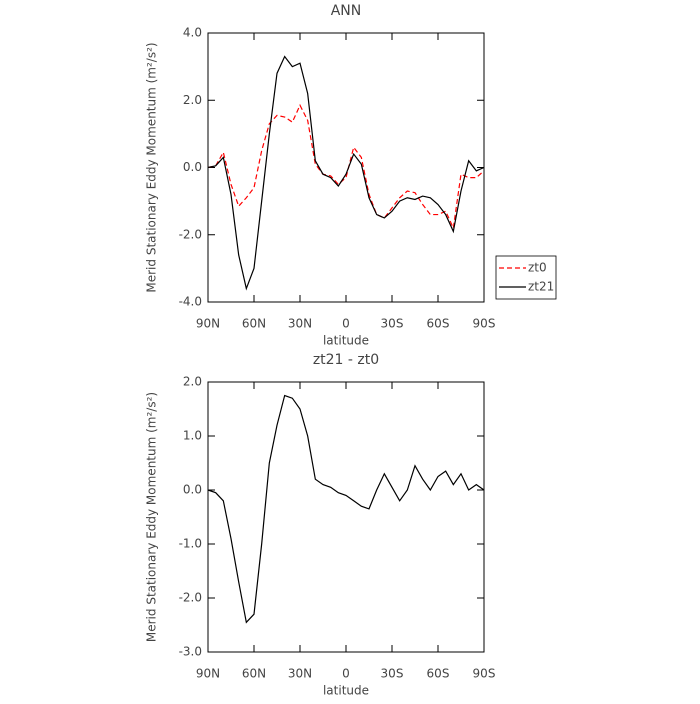 This screenshot has width=700, height=704. I want to click on y-tick-label: 4.0, so click(192, 33).